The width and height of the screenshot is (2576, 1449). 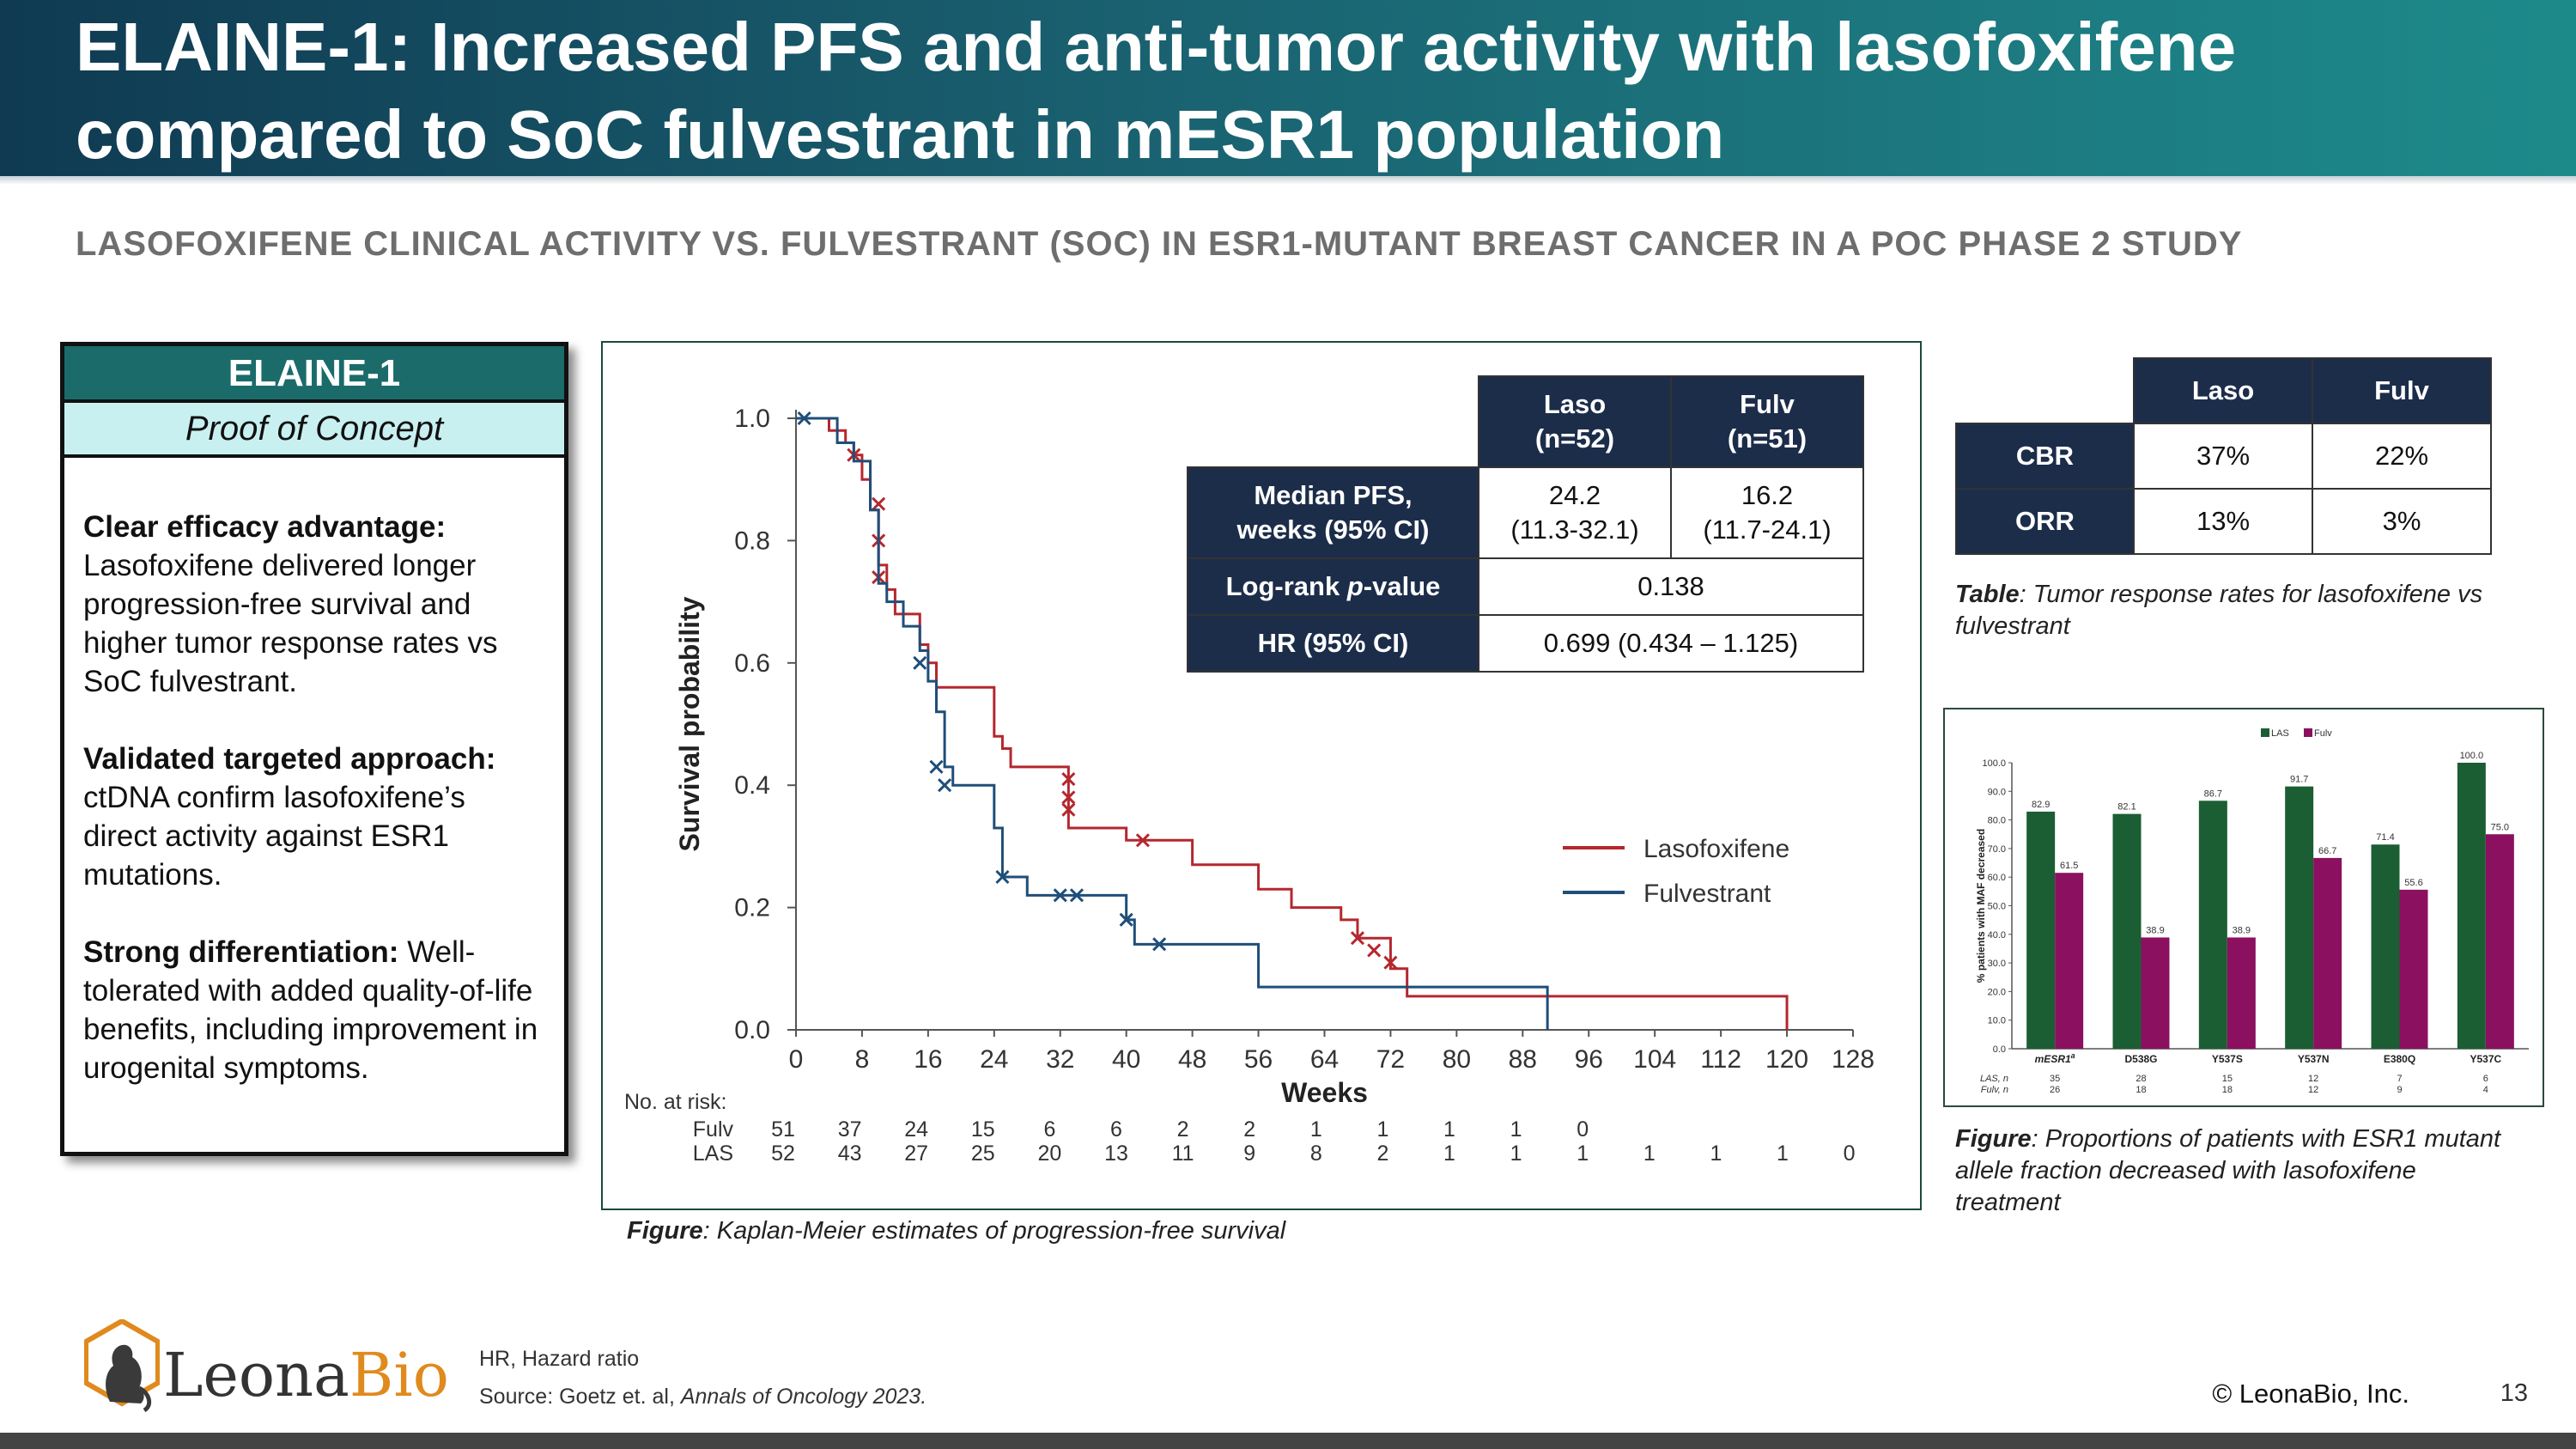 What do you see at coordinates (675, 1102) in the screenshot?
I see `risk-table-title: No. at risk:` at bounding box center [675, 1102].